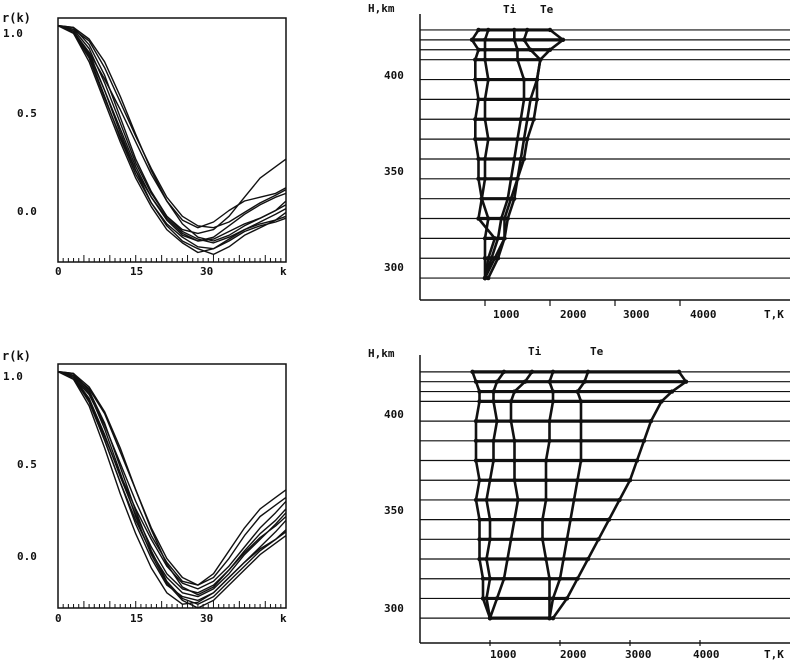 This screenshot has width=799, height=662. Describe the element at coordinates (394, 171) in the screenshot. I see `y-tick-label-350: 350` at that location.